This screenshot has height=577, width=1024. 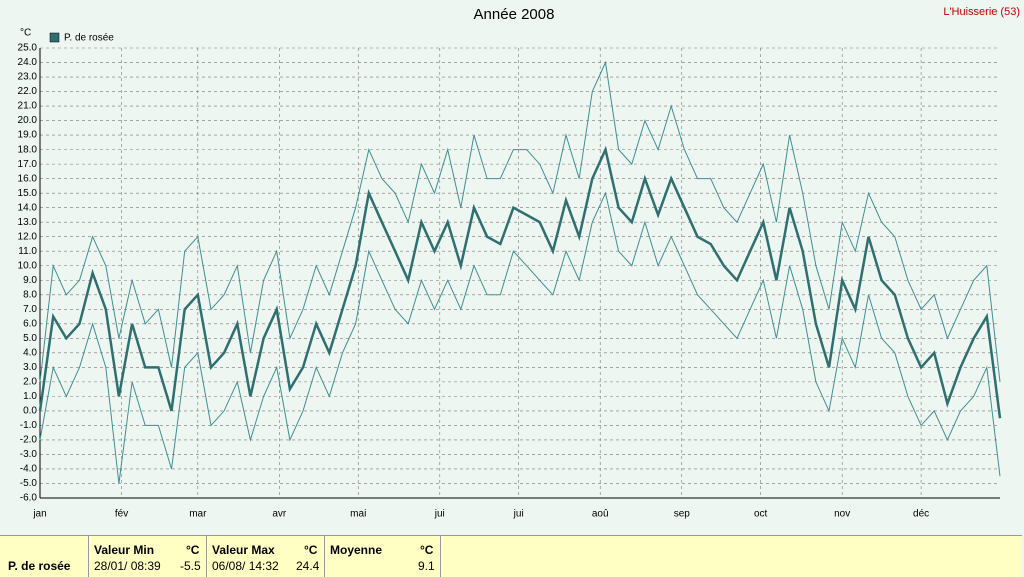 I want to click on y-tick-label: 4.0, so click(x=30, y=352).